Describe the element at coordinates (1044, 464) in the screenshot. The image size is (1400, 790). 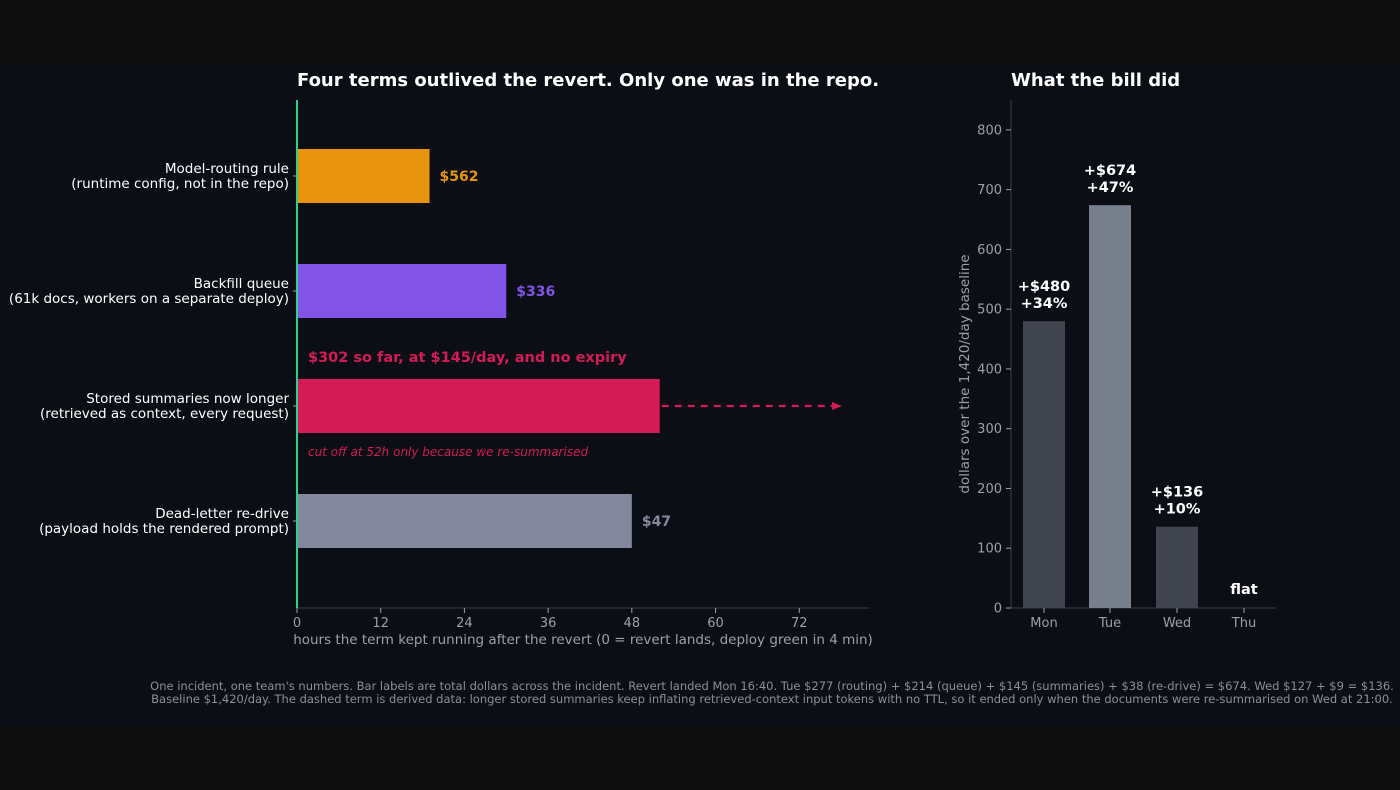
I see `bar-mon` at that location.